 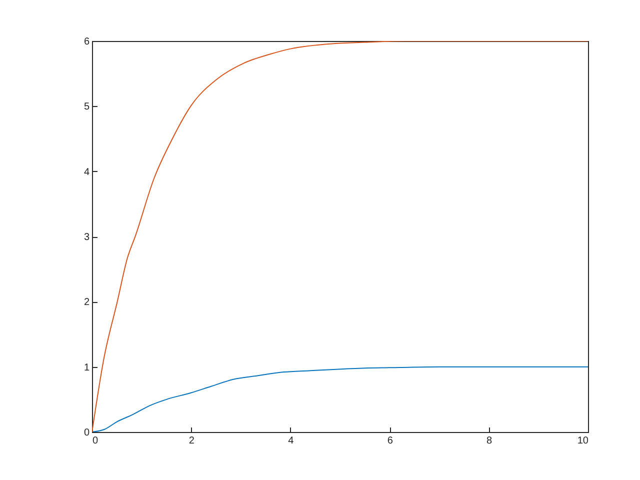 I want to click on y-tick-label: 6, so click(x=87, y=42).